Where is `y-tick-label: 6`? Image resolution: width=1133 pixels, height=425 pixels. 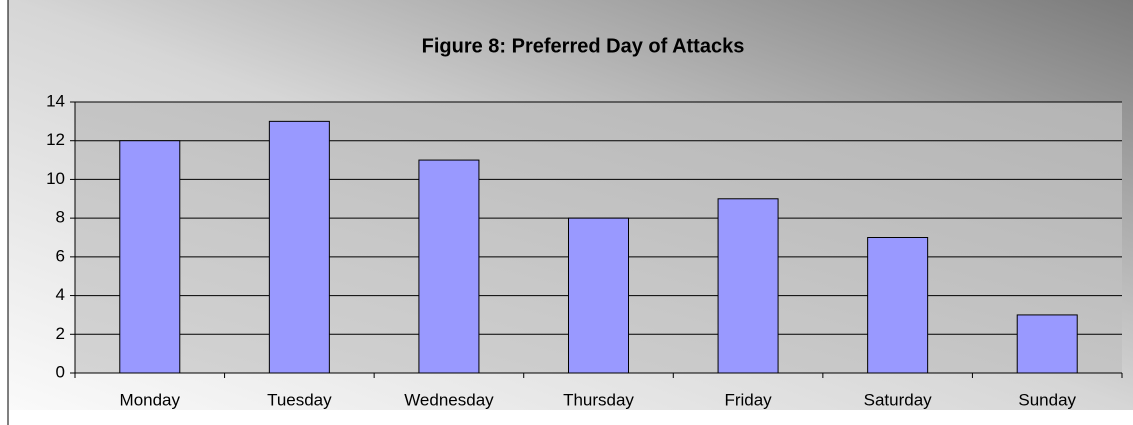
y-tick-label: 6 is located at coordinates (60, 255).